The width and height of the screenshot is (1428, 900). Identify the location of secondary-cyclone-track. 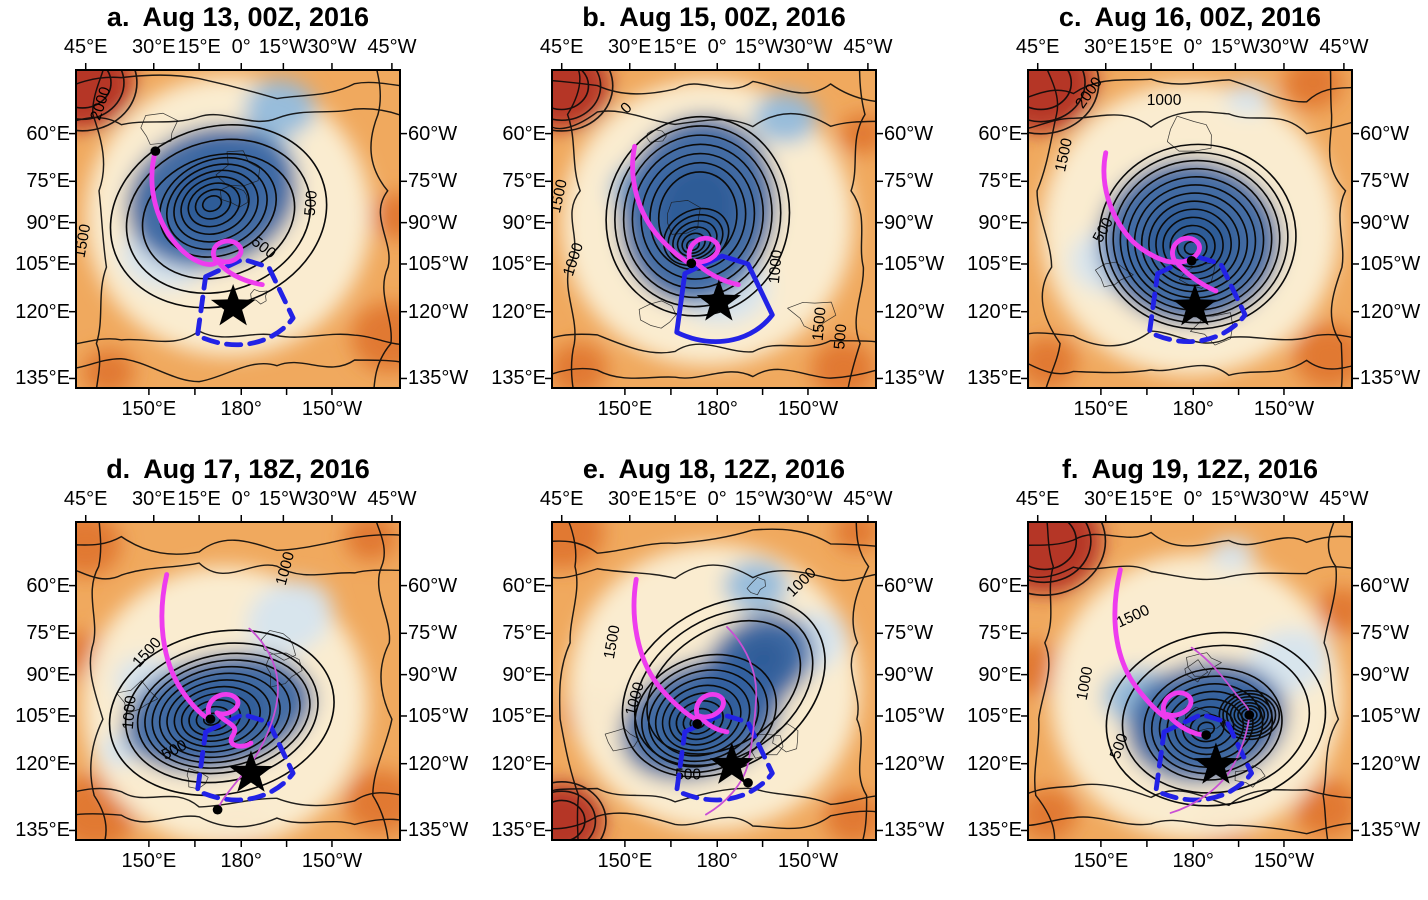
(247, 719).